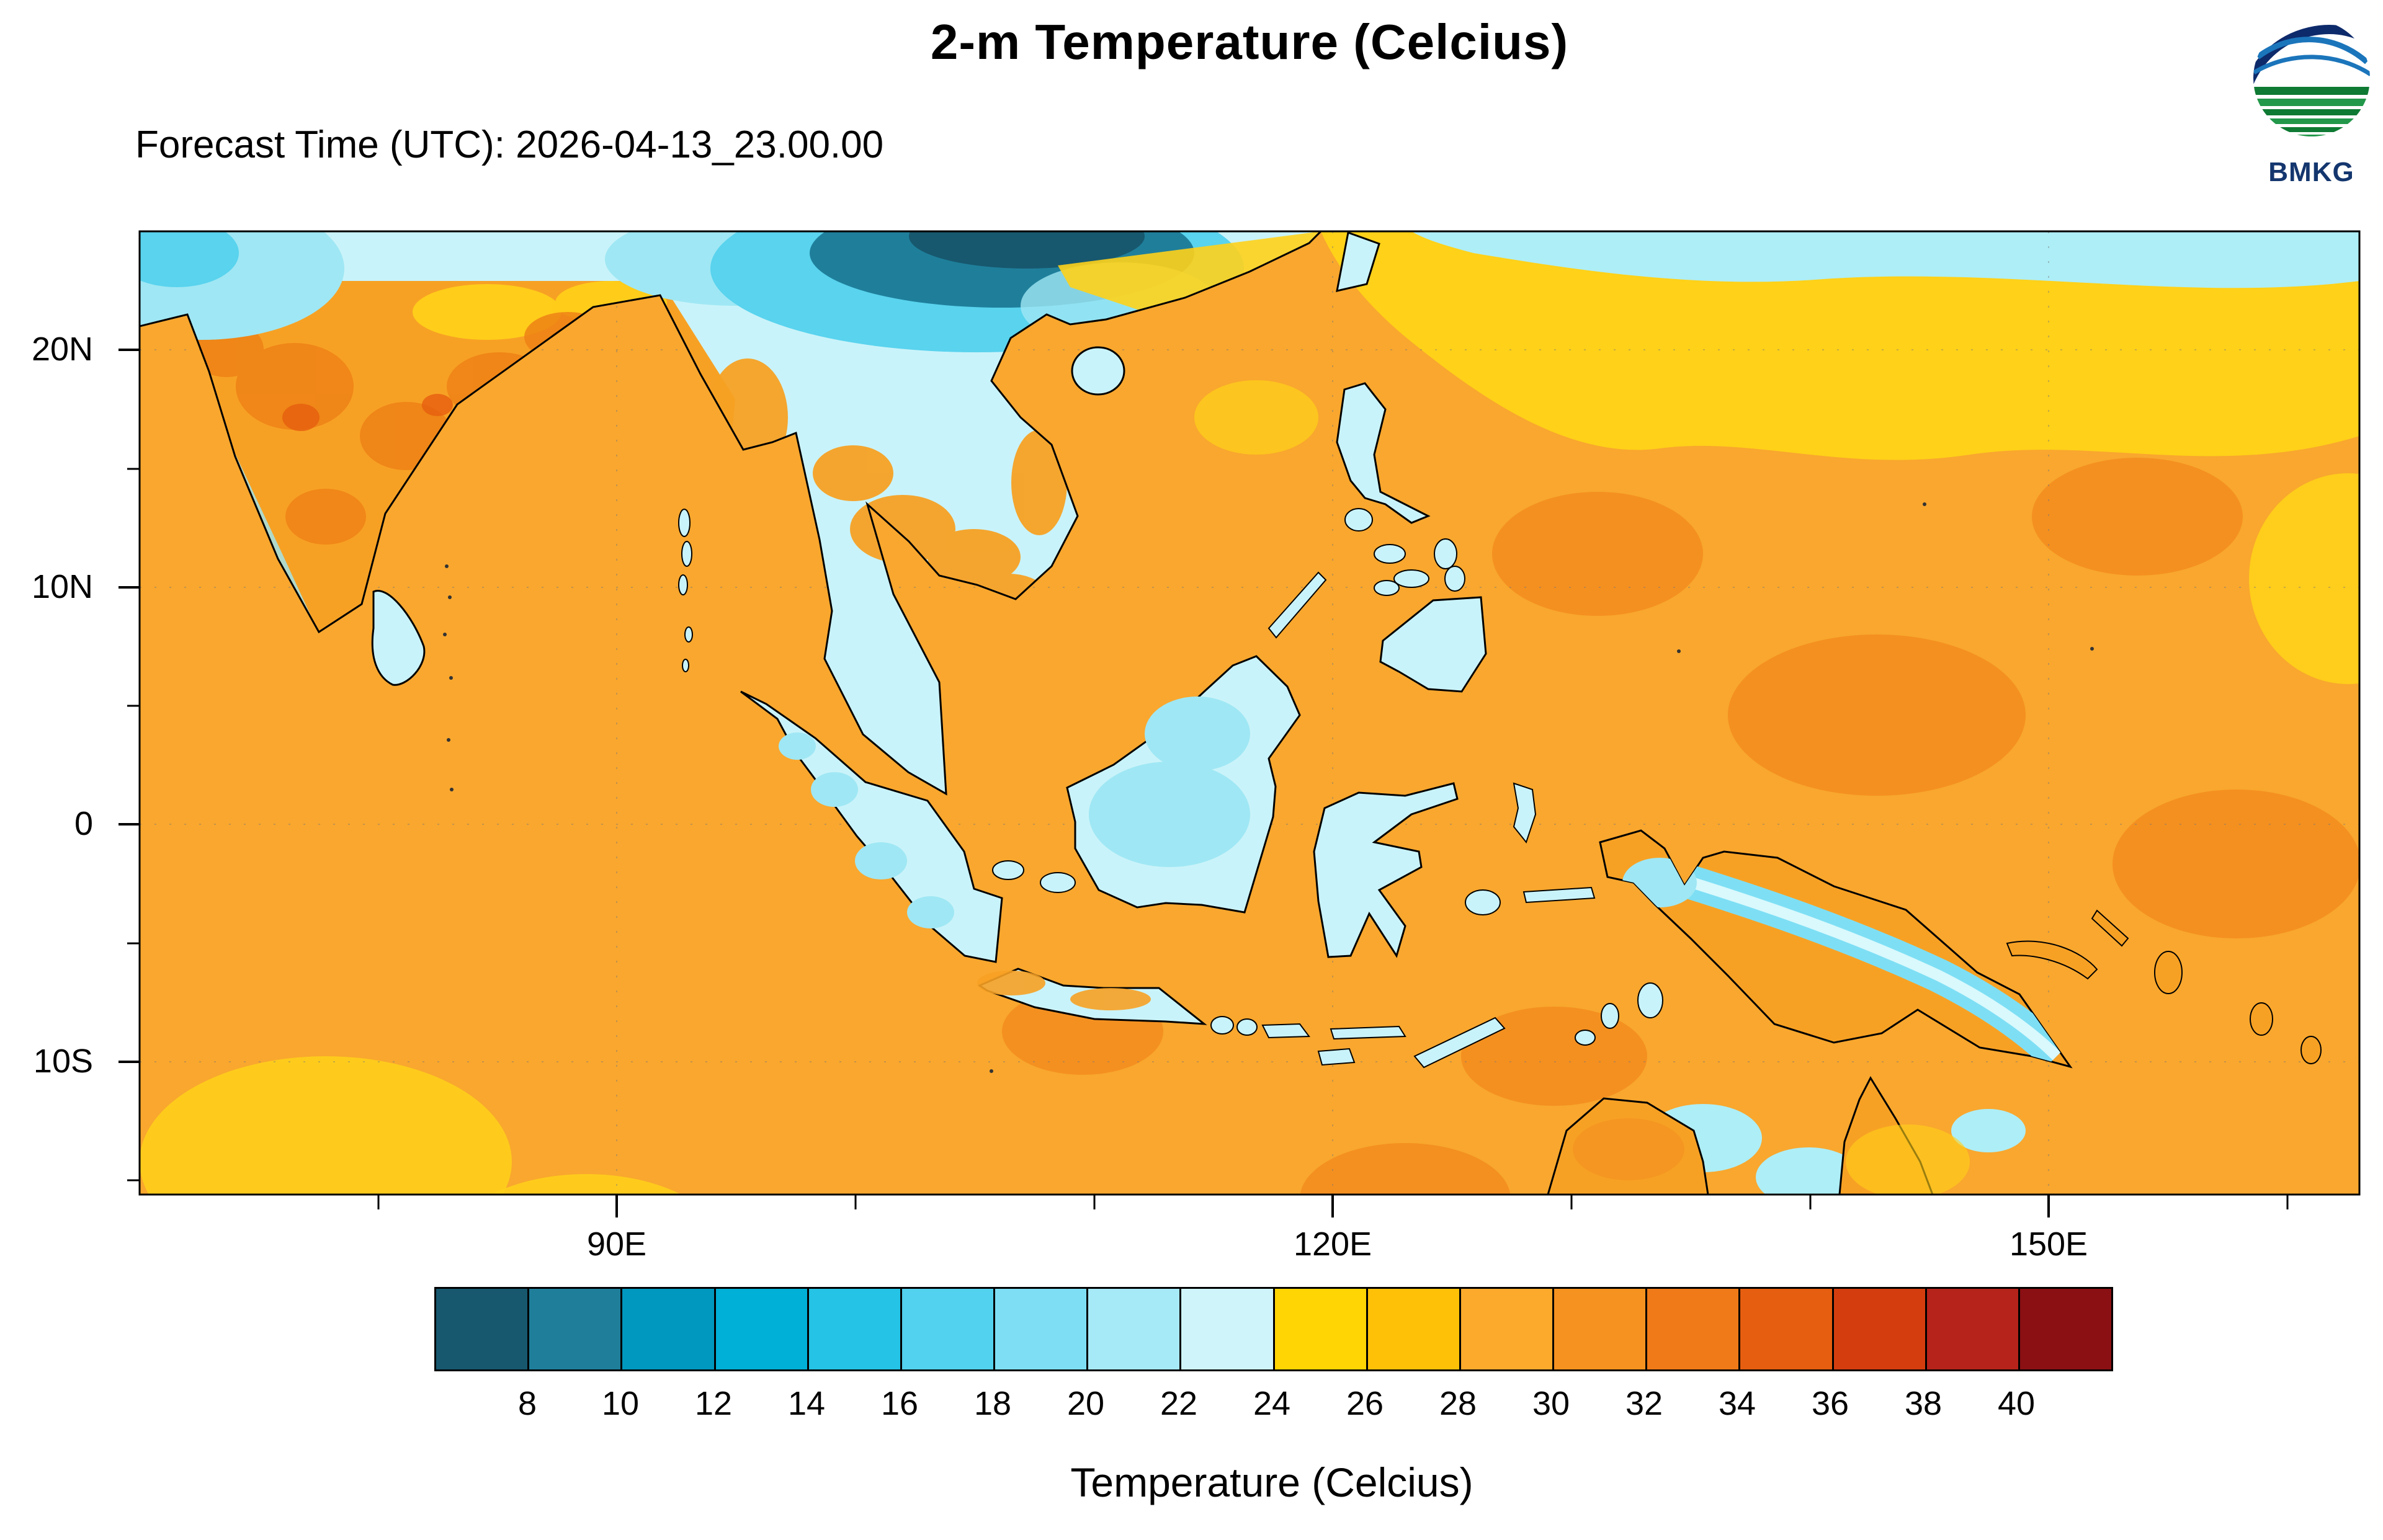 Image resolution: width=2383 pixels, height=1540 pixels. Describe the element at coordinates (62, 587) in the screenshot. I see `y-tick-label-10n: 10N` at that location.